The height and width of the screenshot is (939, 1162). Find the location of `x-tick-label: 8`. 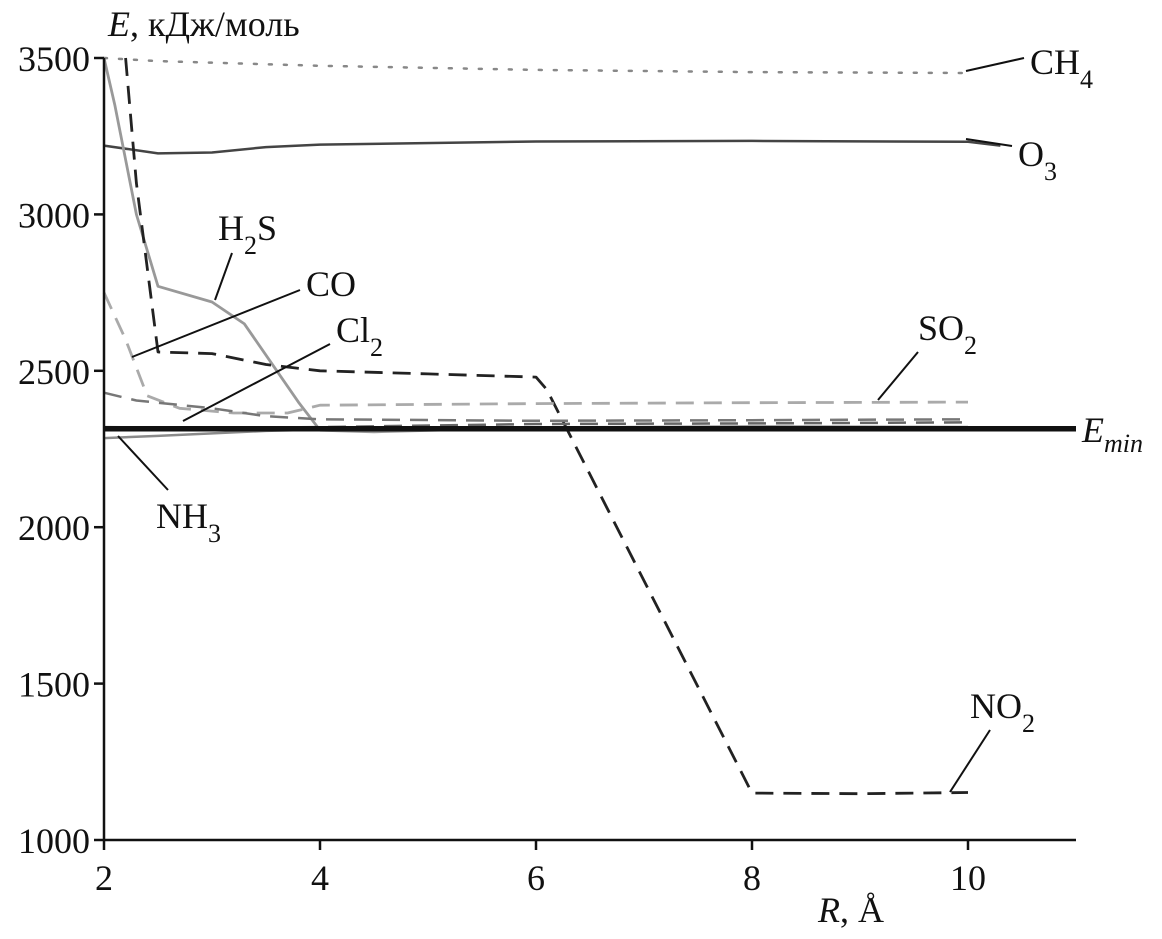

x-tick-label: 8 is located at coordinates (752, 878).